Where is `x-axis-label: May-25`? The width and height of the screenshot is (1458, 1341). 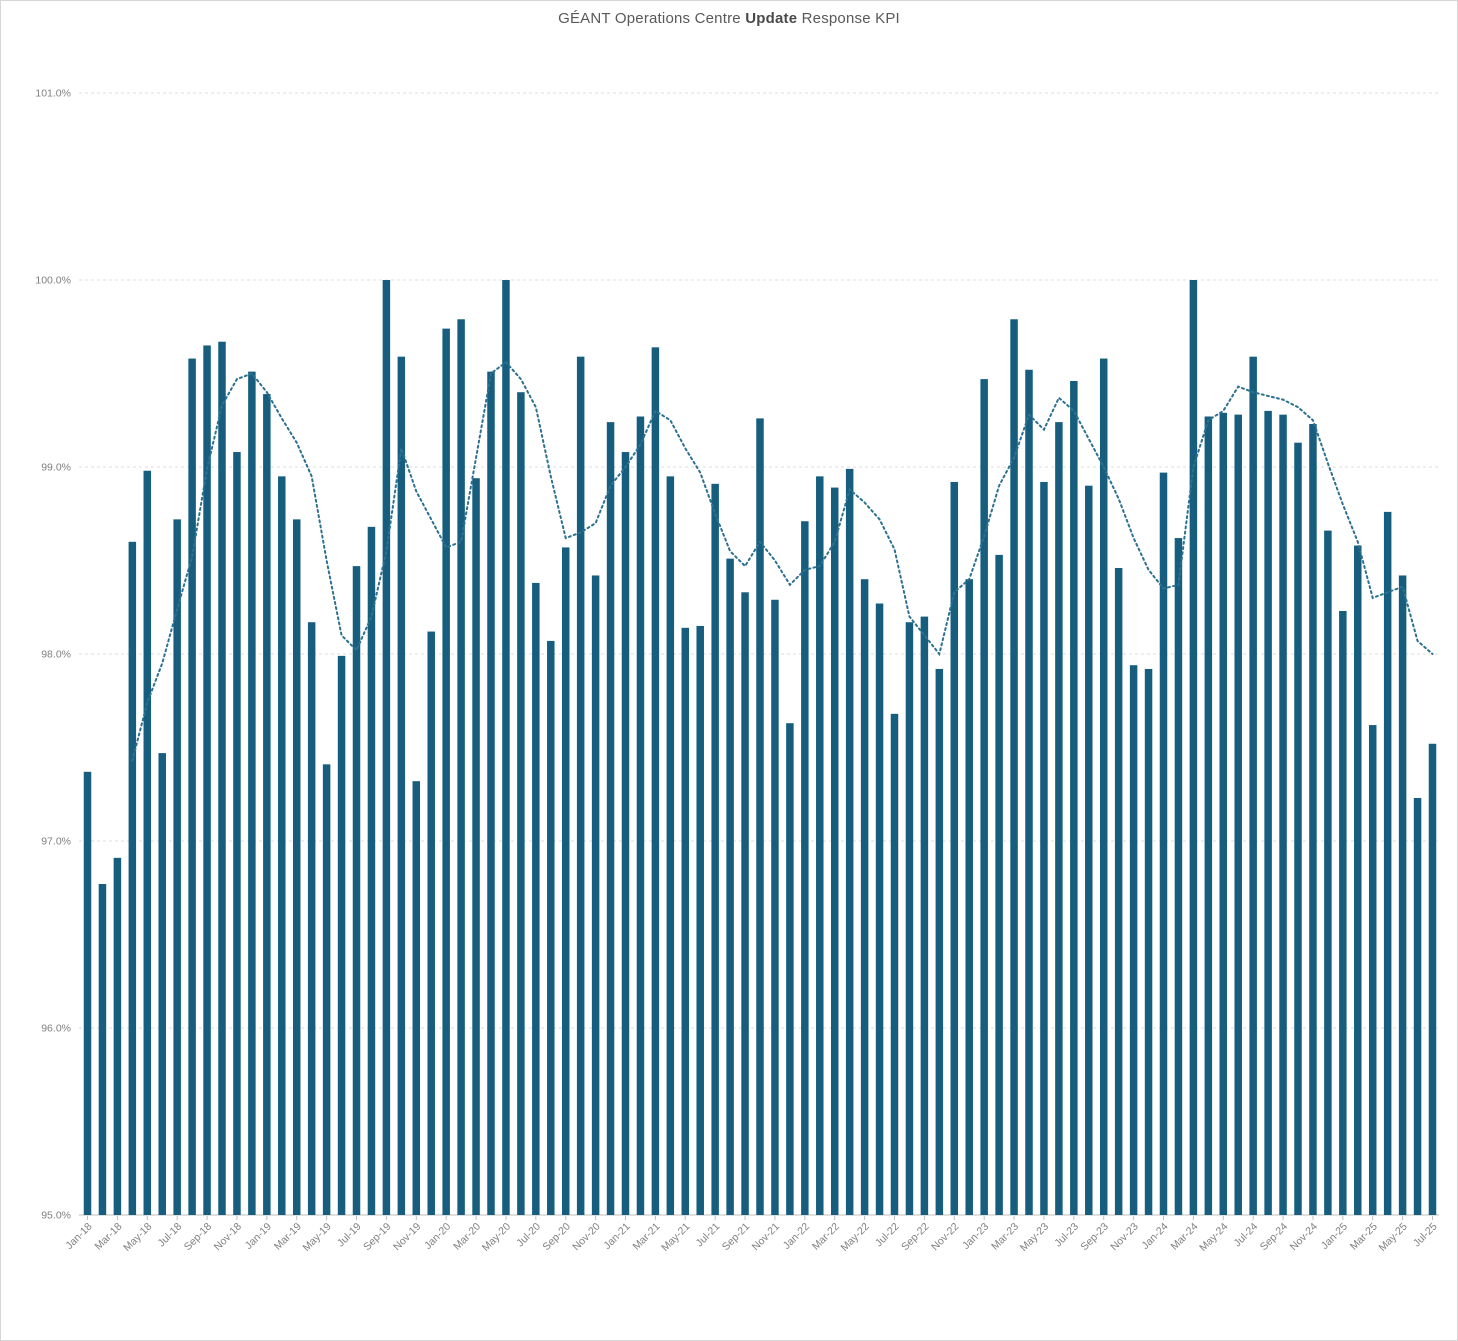
x-axis-label: May-25 is located at coordinates (1392, 1237).